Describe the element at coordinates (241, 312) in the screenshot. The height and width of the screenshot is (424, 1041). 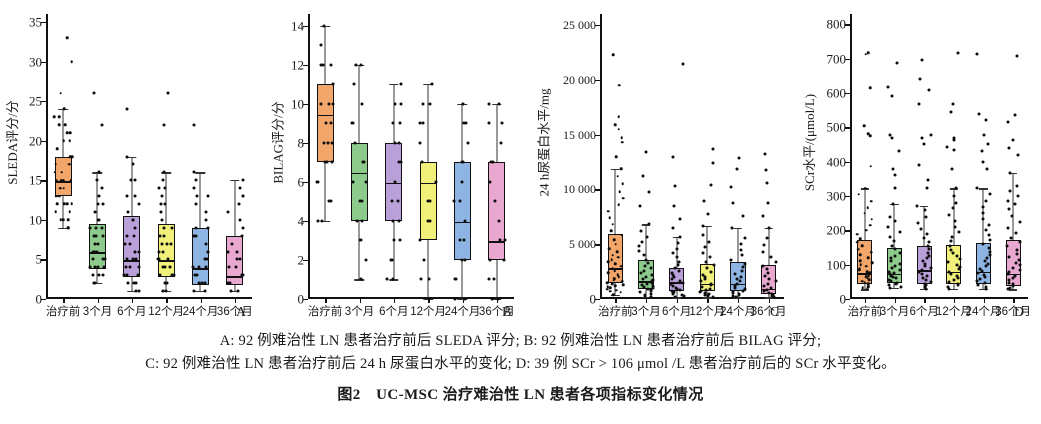
I see `panel-letter-a: A` at that location.